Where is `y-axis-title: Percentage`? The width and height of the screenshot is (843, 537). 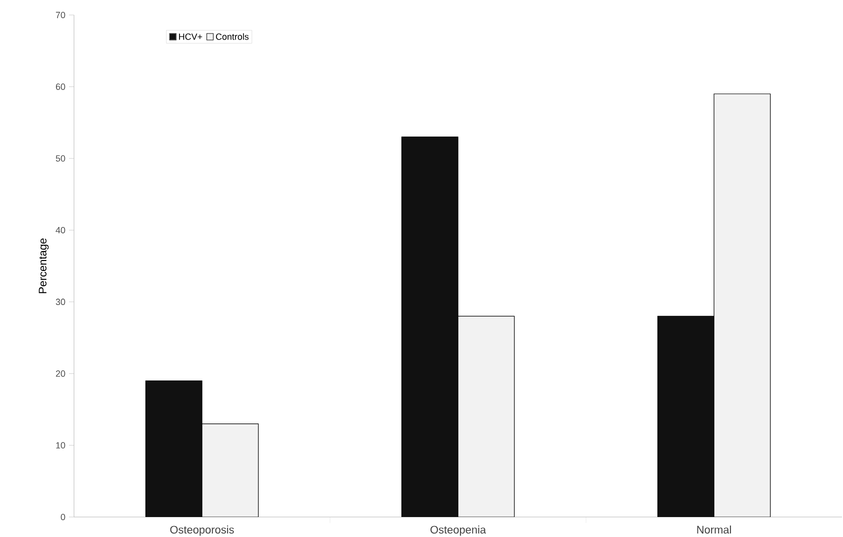
y-axis-title: Percentage is located at coordinates (43, 266).